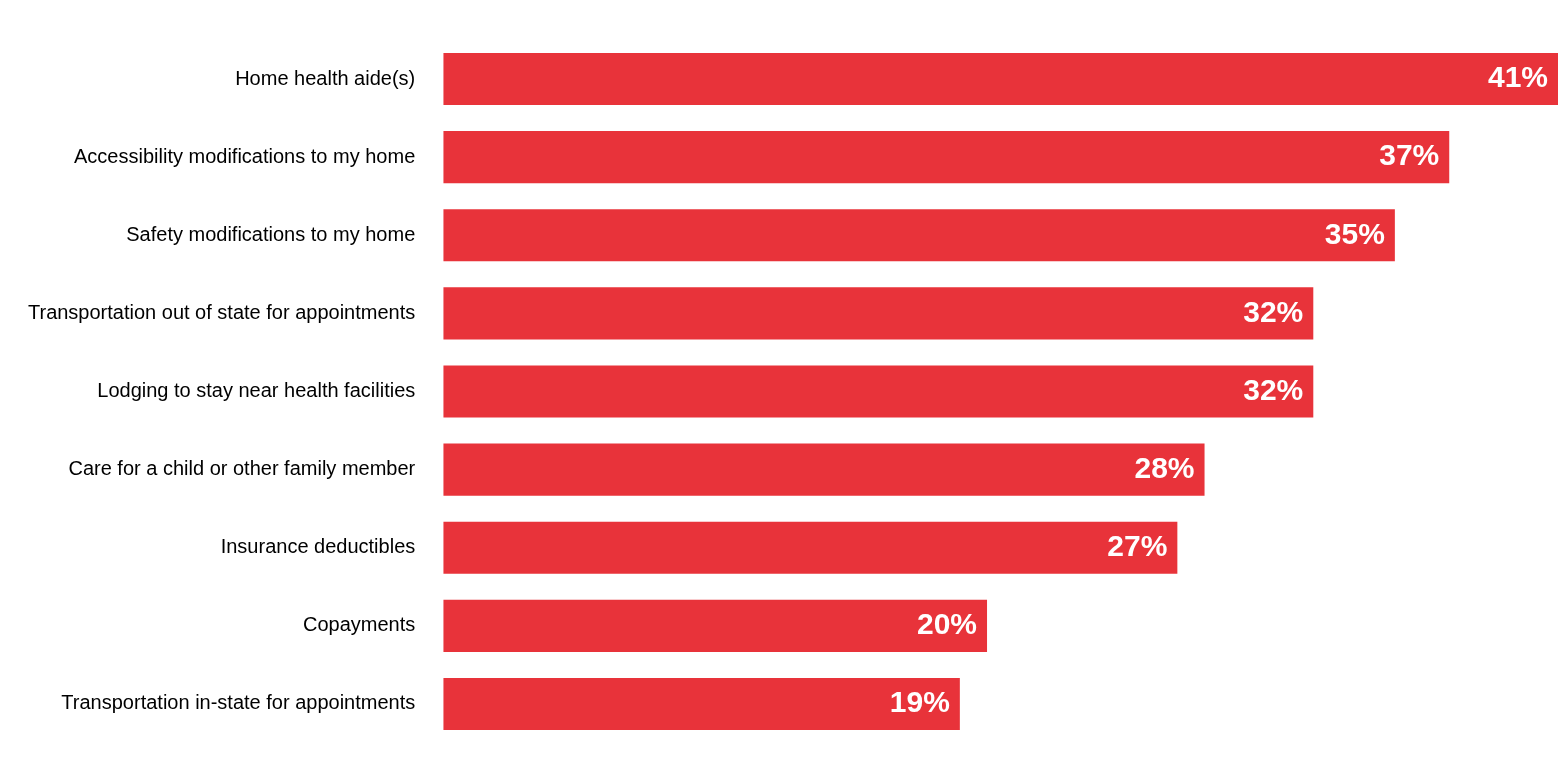 The image size is (1568, 783). I want to click on y-tick-label: Lodging to stay near health facilities, so click(256, 390).